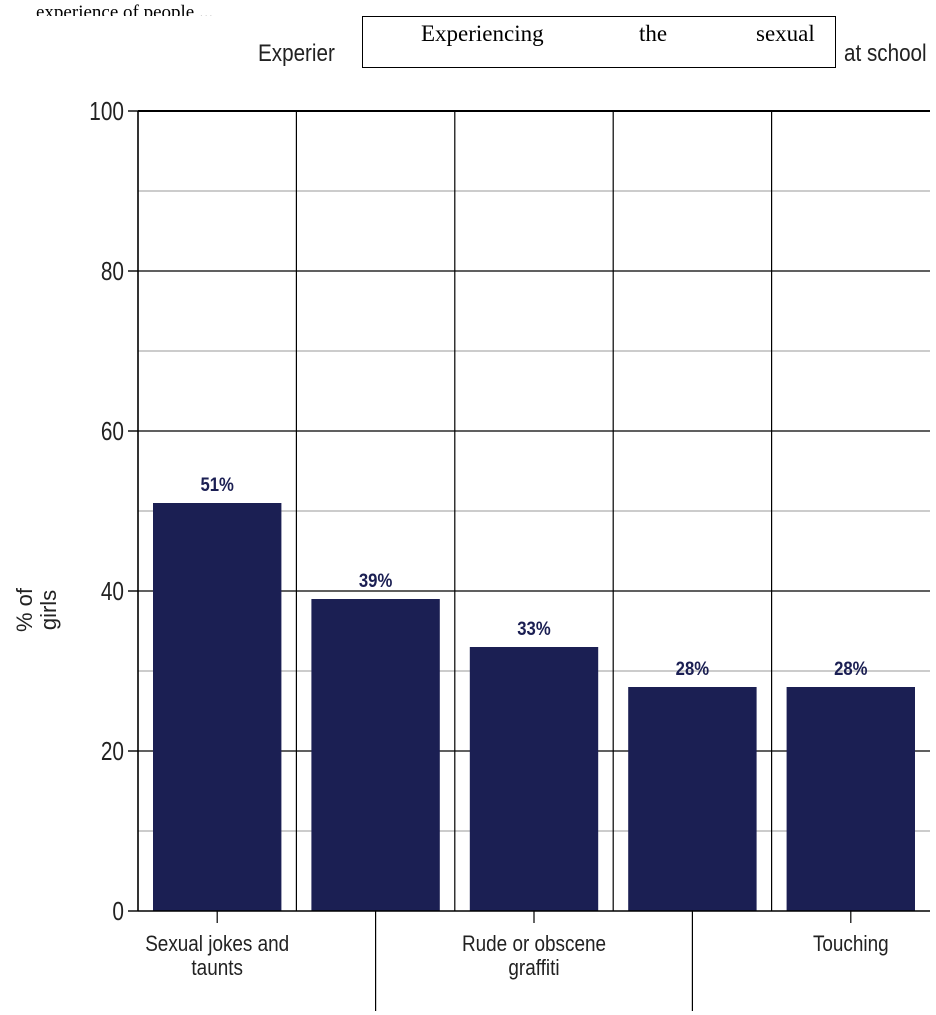  I want to click on y-axis-title-line: girls, so click(48, 610).